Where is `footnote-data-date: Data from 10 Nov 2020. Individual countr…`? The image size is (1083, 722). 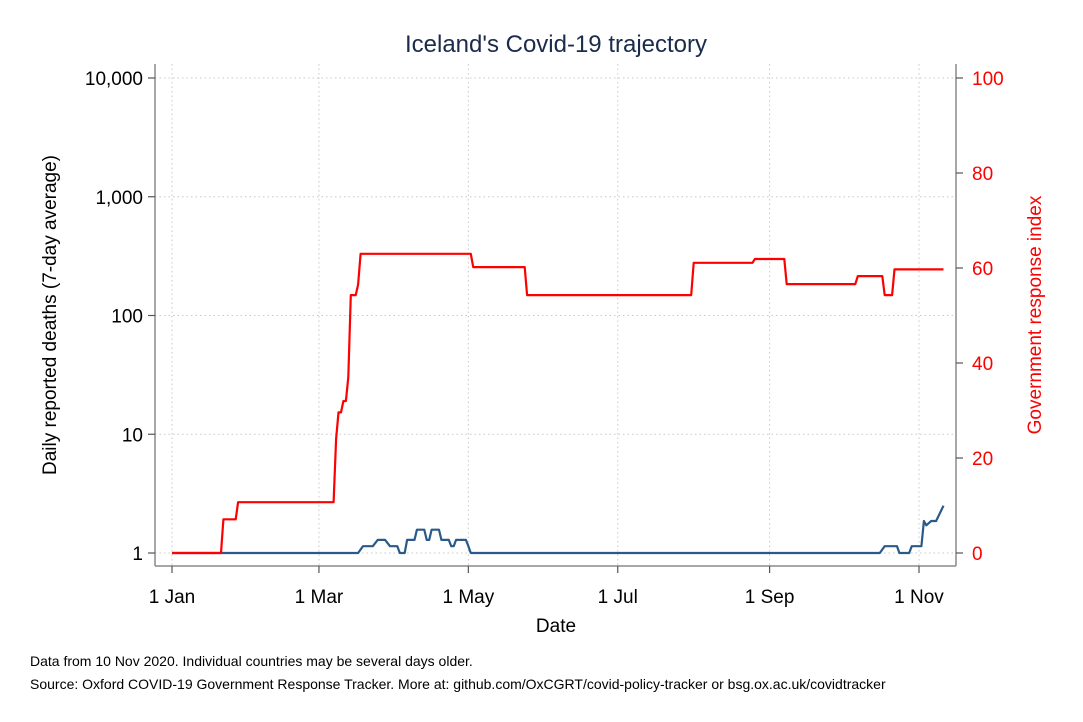
footnote-data-date: Data from 10 Nov 2020. Individual countr… is located at coordinates (251, 661).